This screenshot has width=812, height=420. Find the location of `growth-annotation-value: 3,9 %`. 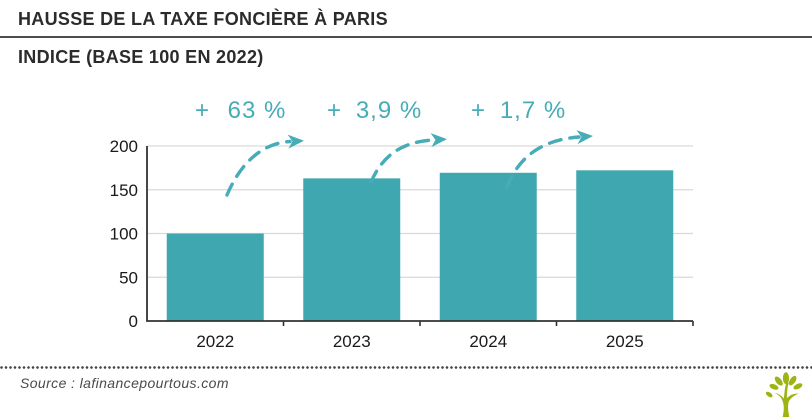

growth-annotation-value: 3,9 % is located at coordinates (389, 110).